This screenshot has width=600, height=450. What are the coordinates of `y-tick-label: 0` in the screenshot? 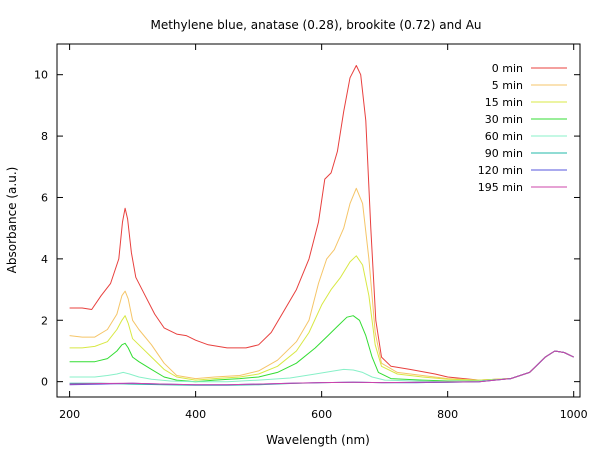 It's located at (44, 382).